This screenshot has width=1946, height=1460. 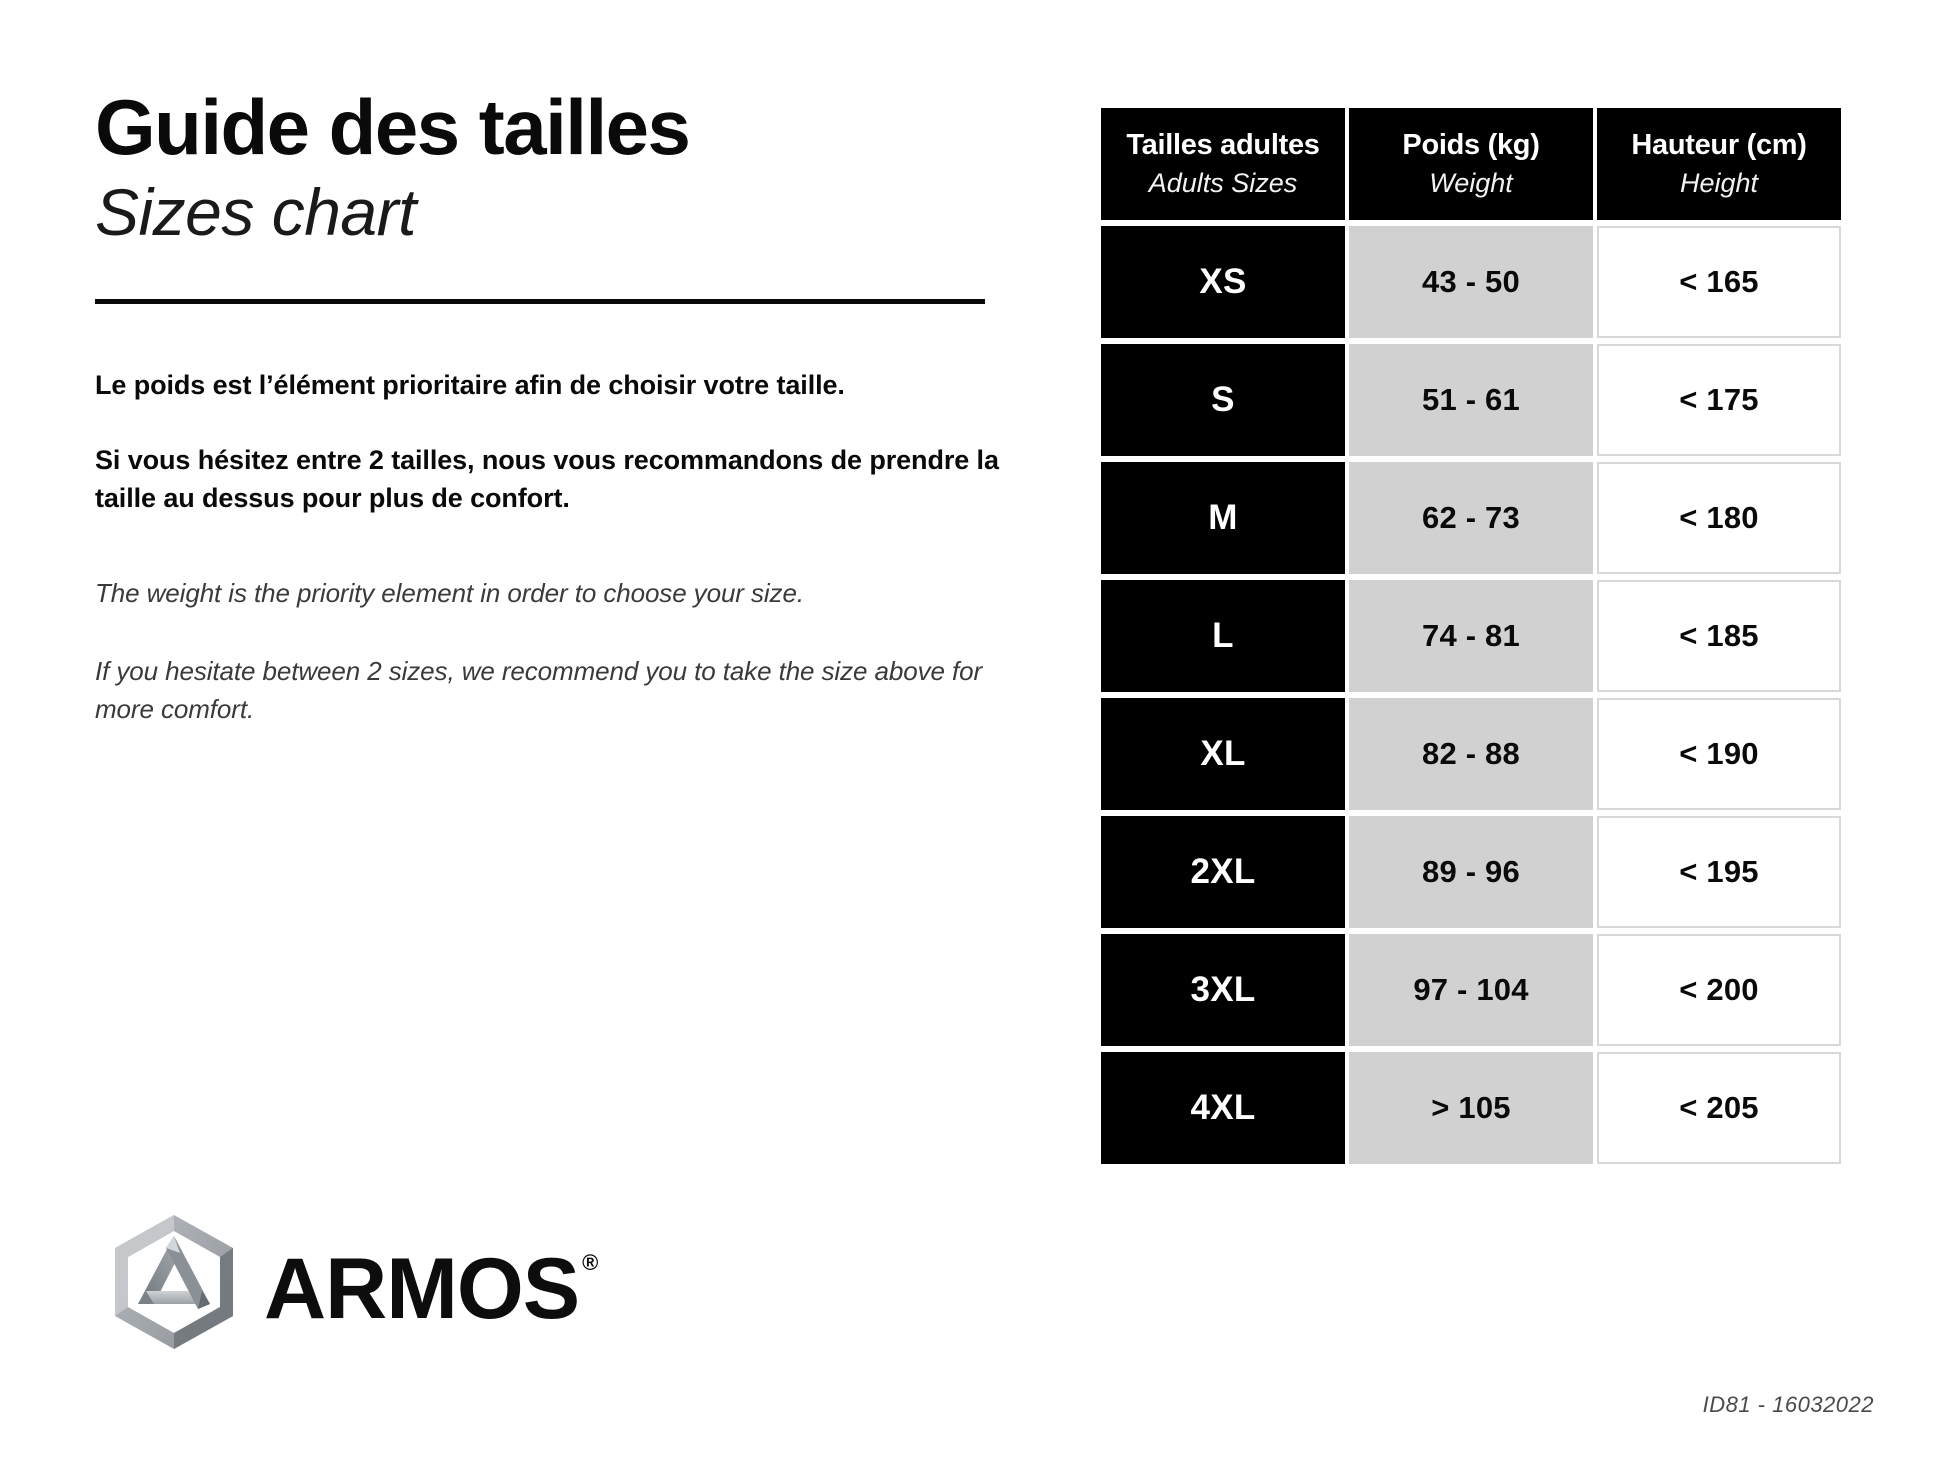 I want to click on hexagon-impossible-triangle-icon, so click(x=174, y=1282).